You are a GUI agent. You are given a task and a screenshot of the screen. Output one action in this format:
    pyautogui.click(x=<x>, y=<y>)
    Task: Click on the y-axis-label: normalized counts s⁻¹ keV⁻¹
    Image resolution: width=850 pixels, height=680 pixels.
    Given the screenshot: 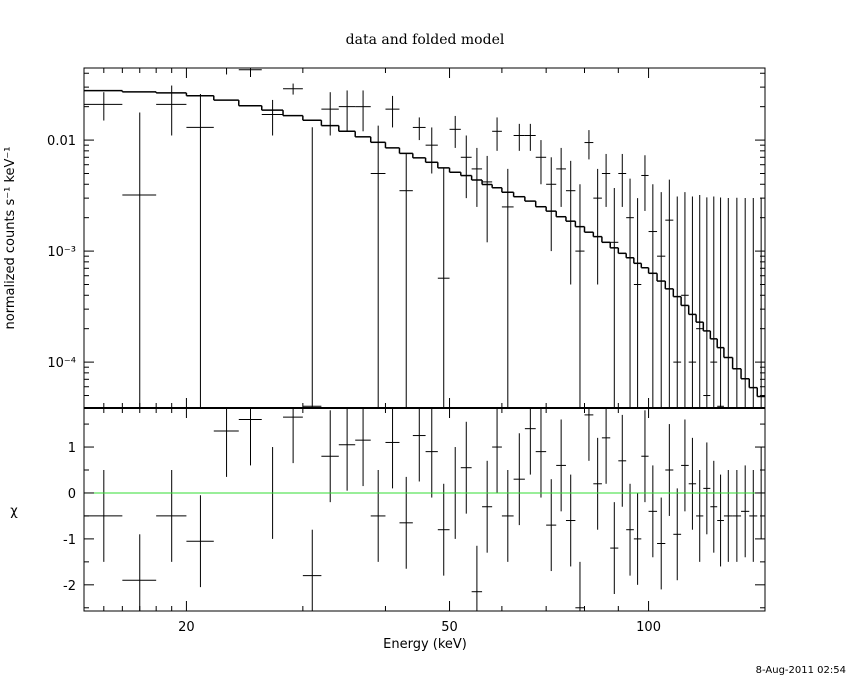 What is the action you would take?
    pyautogui.click(x=10, y=238)
    